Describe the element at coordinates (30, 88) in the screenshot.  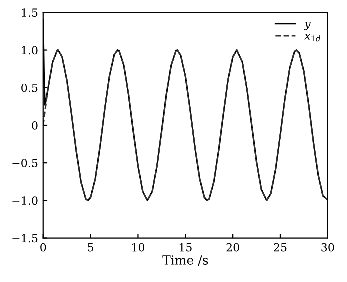
I see `y-tick-label: 0.5` at that location.